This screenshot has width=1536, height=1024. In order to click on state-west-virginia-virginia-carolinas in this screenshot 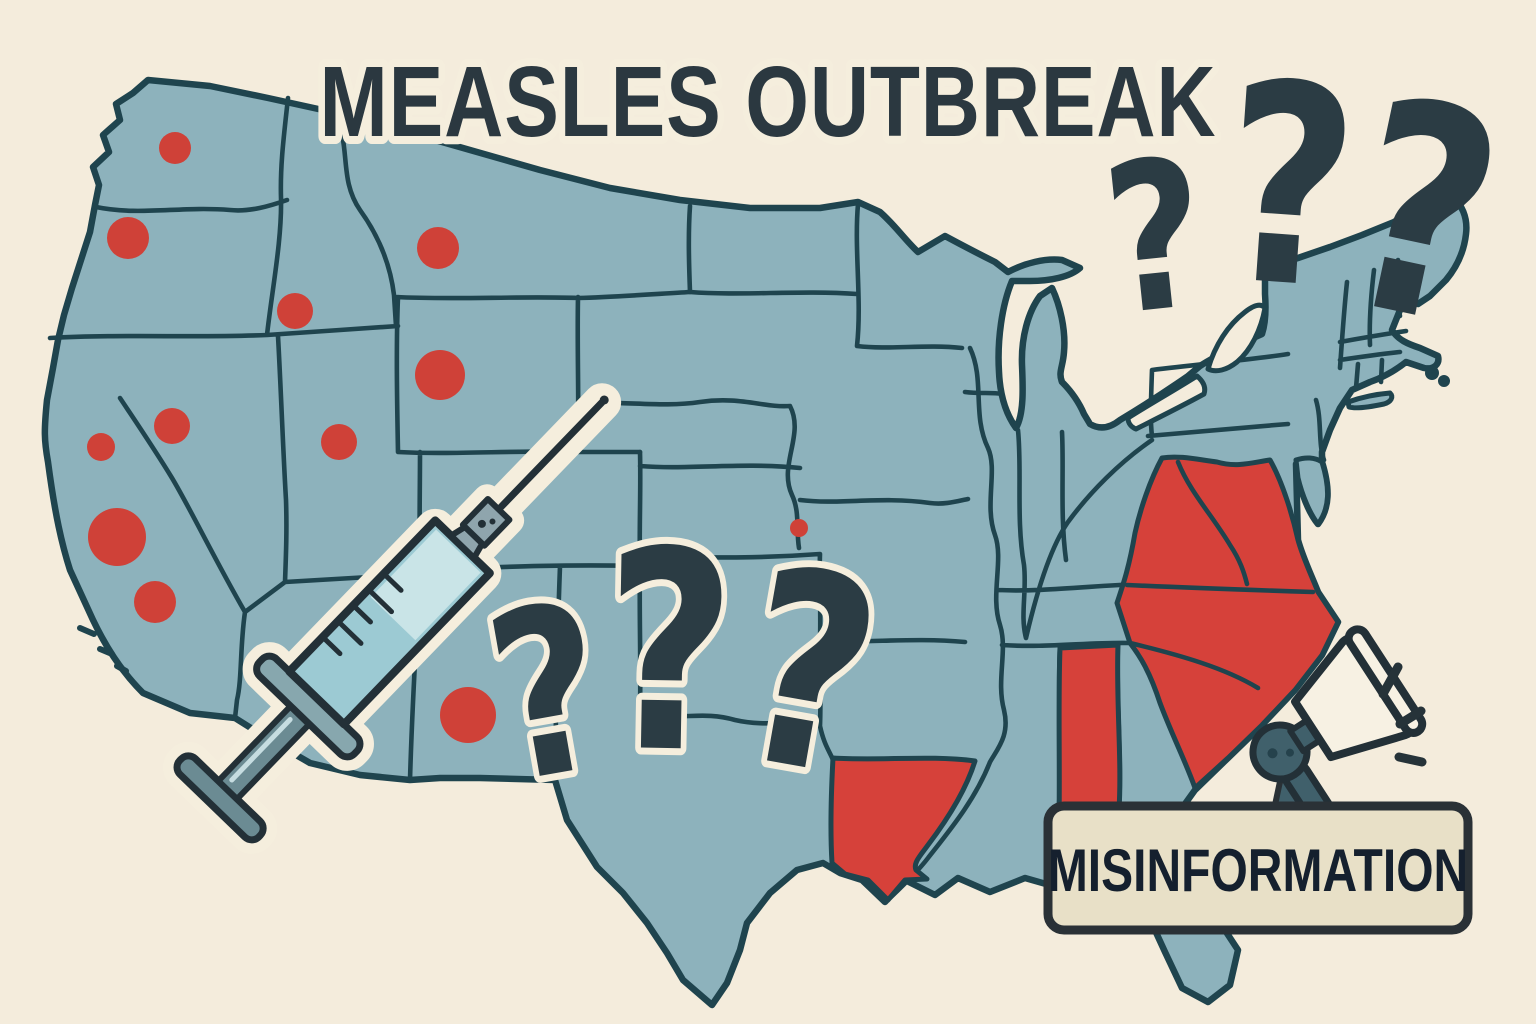, I will do `click(1227, 622)`.